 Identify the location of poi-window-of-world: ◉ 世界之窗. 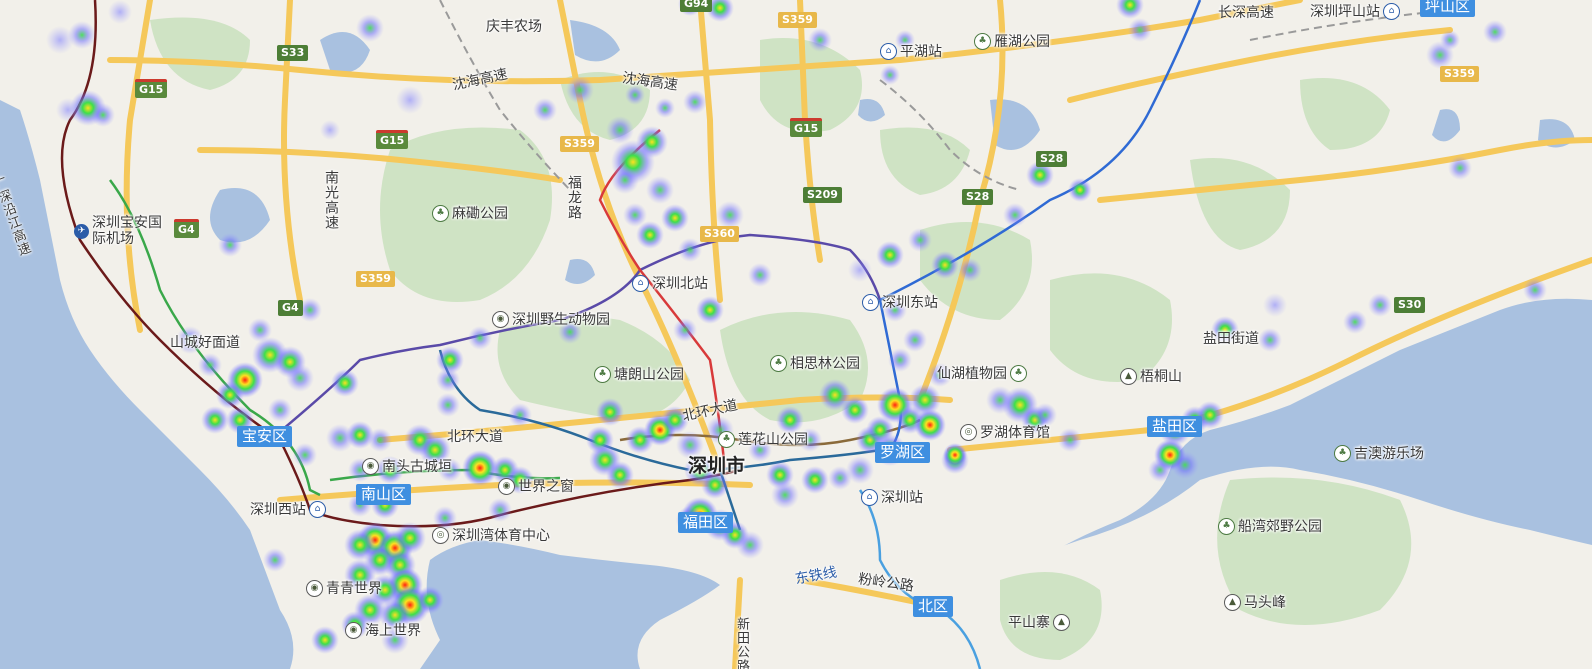
(536, 486).